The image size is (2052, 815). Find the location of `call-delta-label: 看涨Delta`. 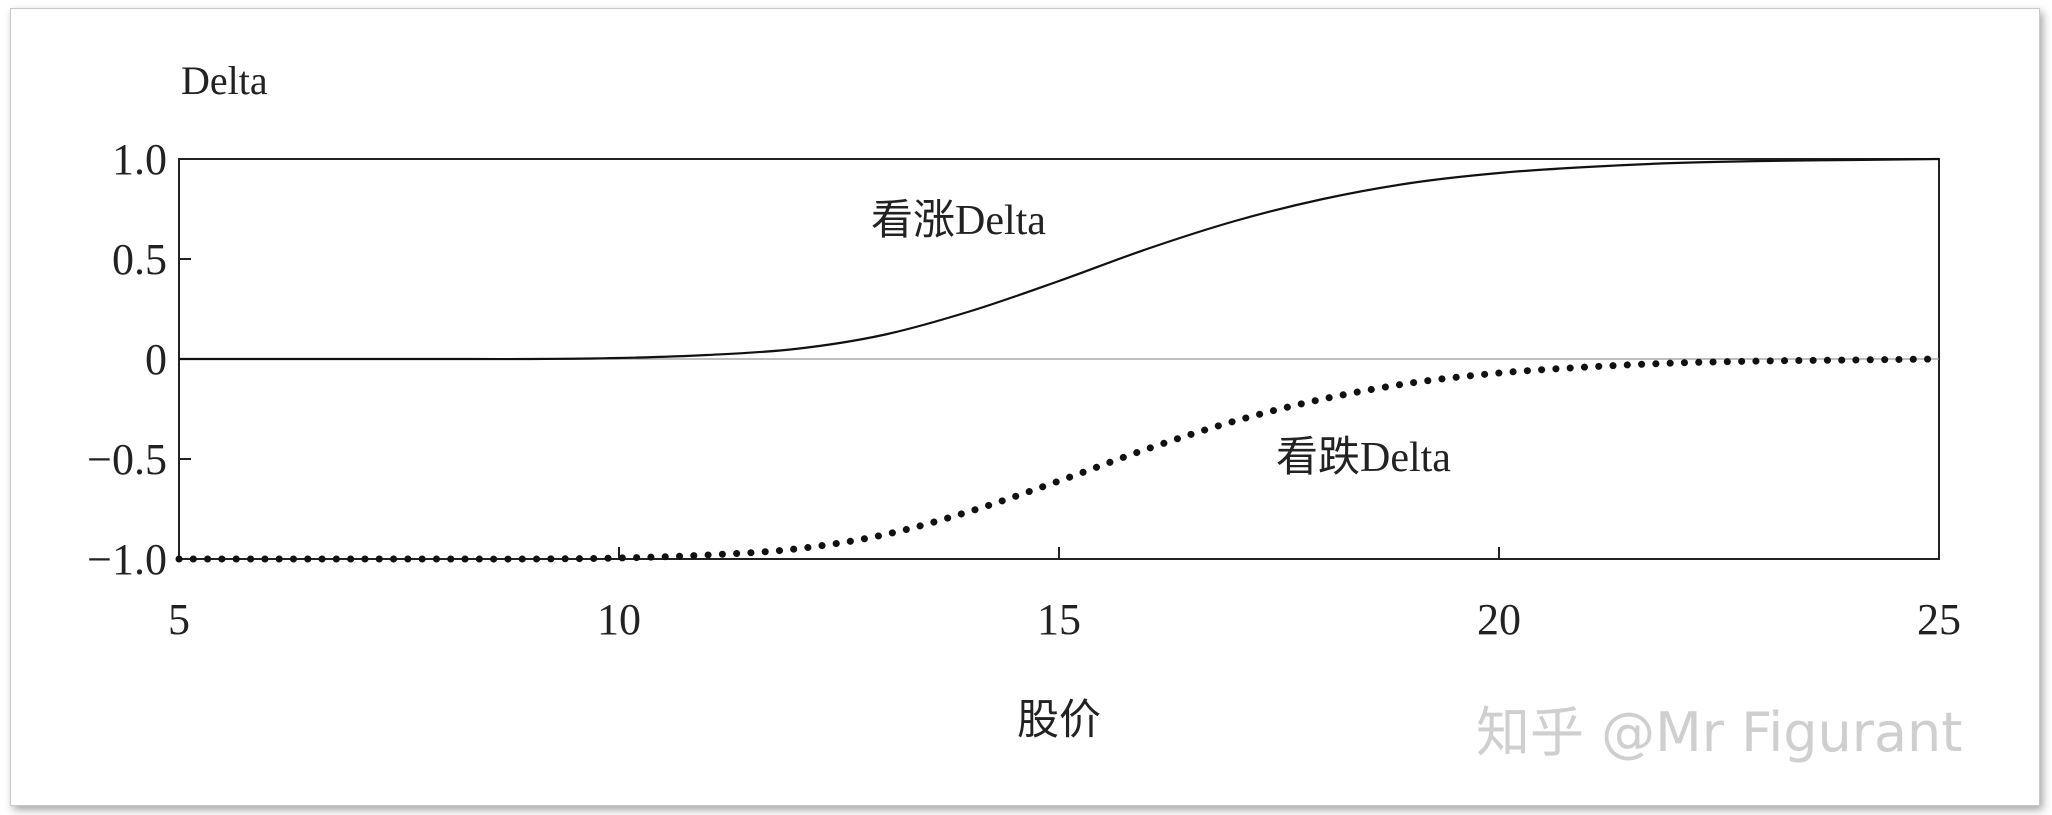

call-delta-label: 看涨Delta is located at coordinates (958, 221).